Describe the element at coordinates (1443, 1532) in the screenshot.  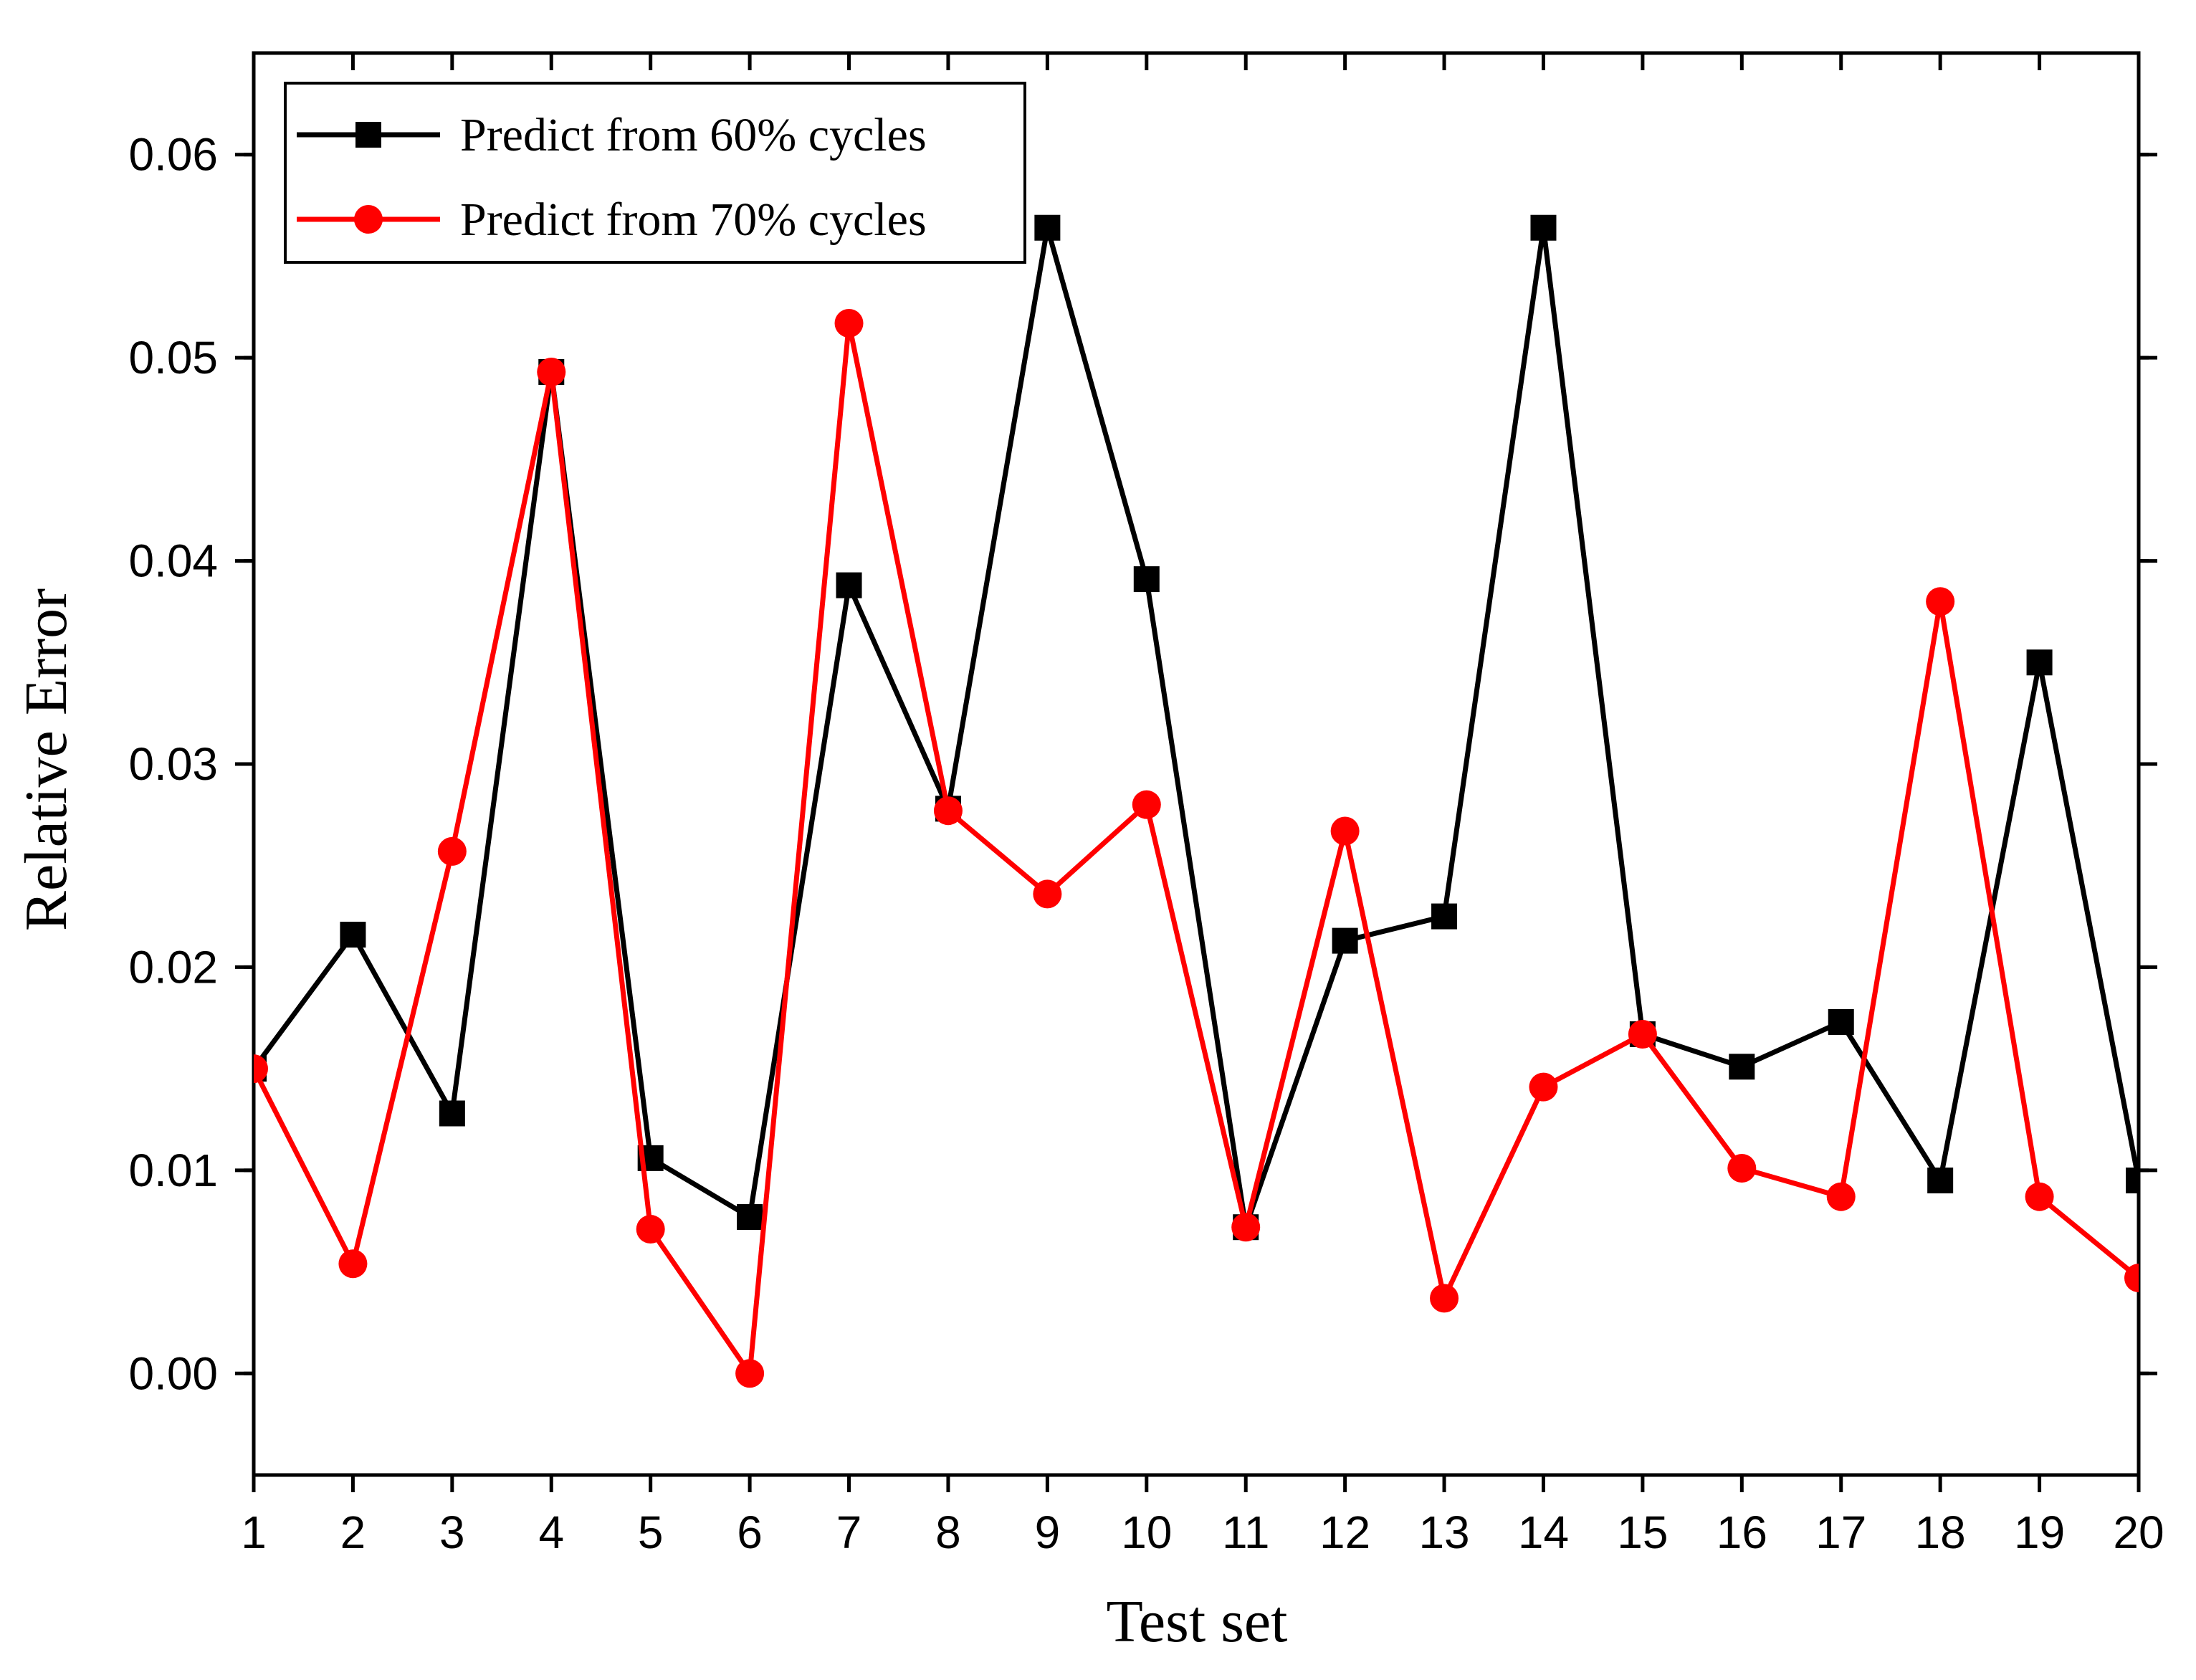
I see `x-tick-label: 13` at that location.